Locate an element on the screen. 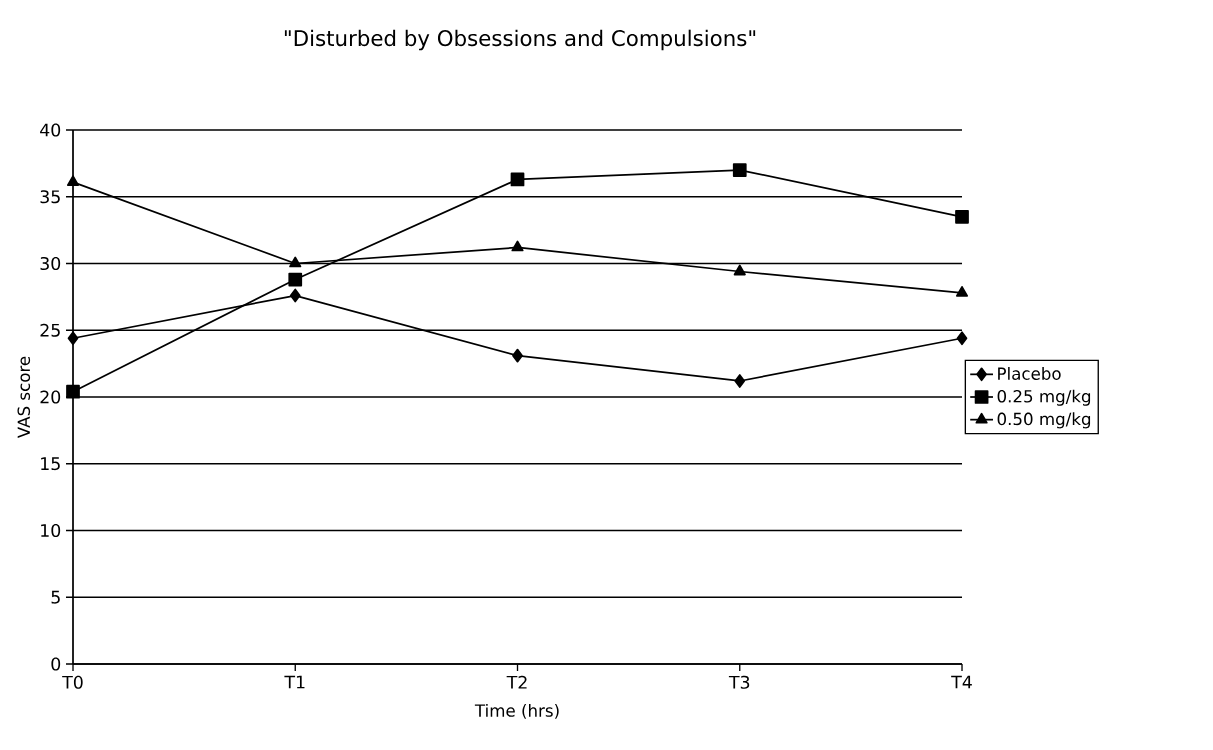  y-tick-label: 10 is located at coordinates (51, 530).